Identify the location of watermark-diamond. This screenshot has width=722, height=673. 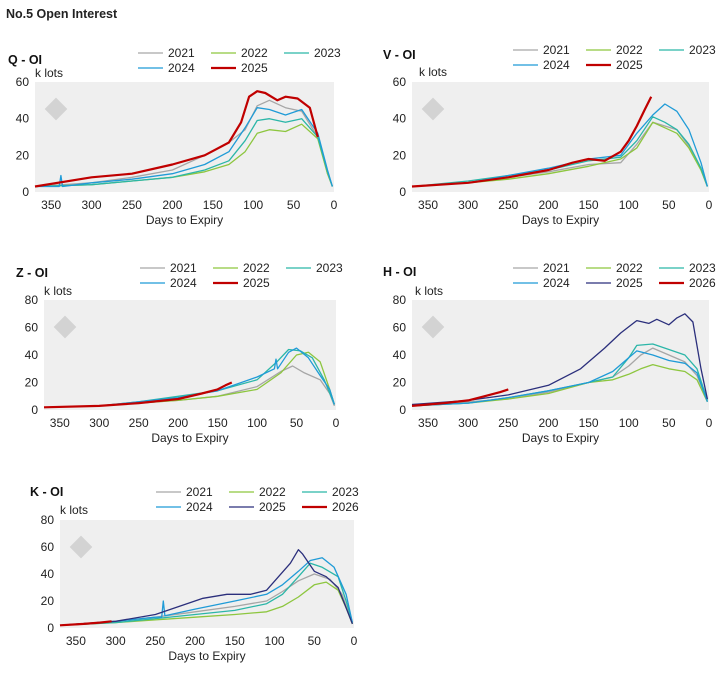
(56, 109).